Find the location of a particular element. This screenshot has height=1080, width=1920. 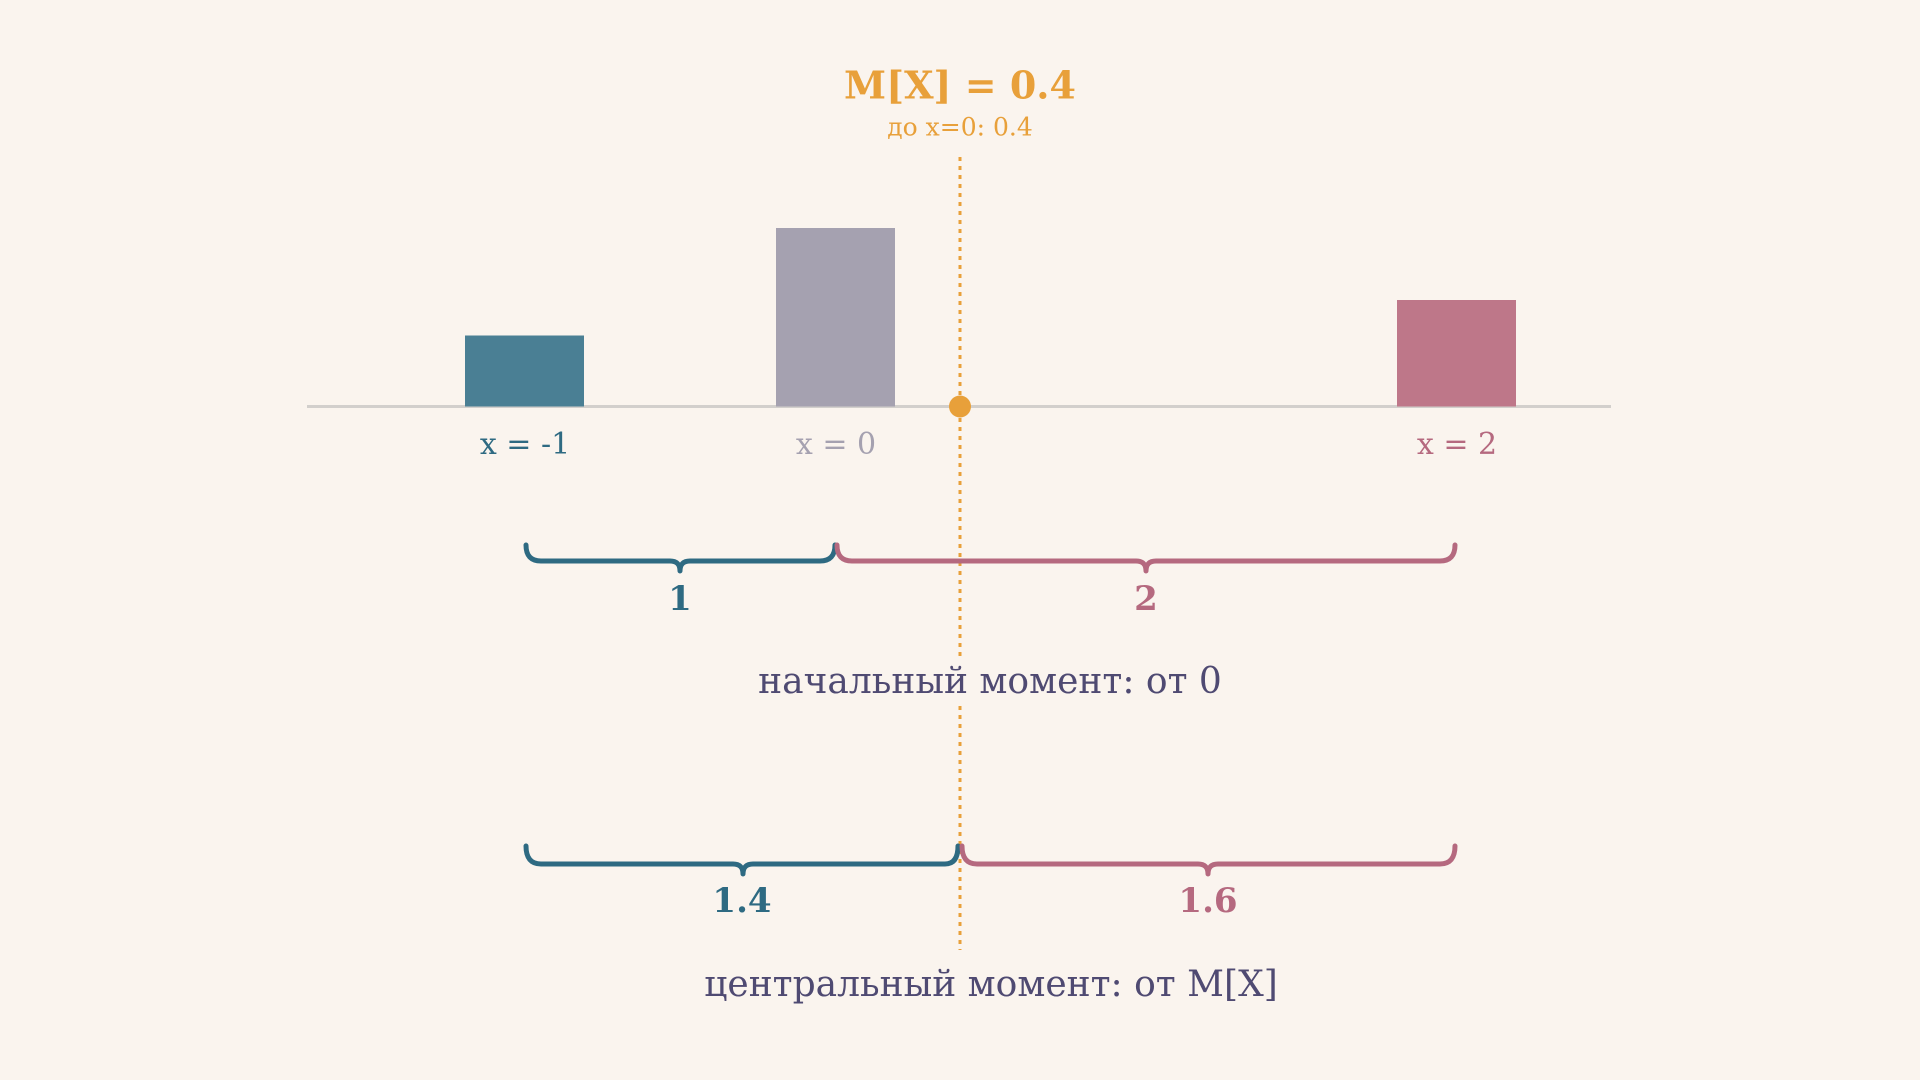

mean-point is located at coordinates (960, 406).